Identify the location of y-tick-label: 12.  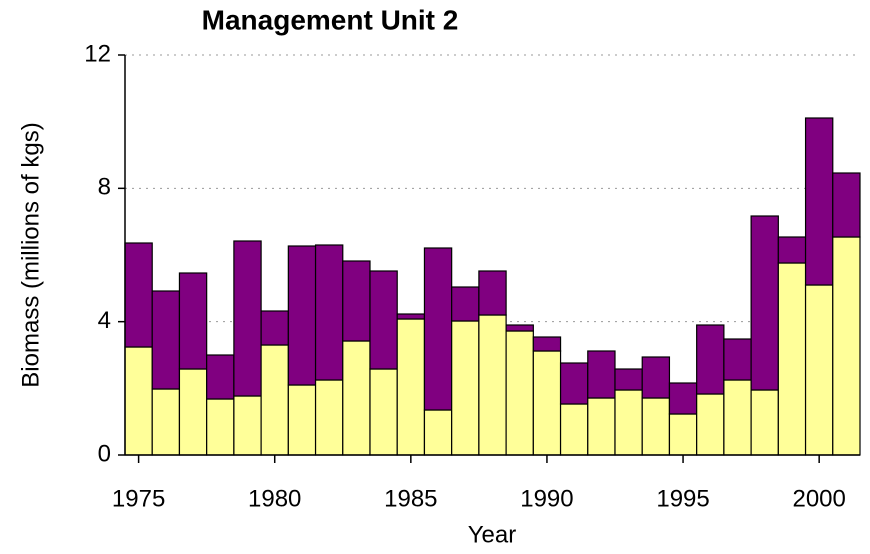
(97, 53).